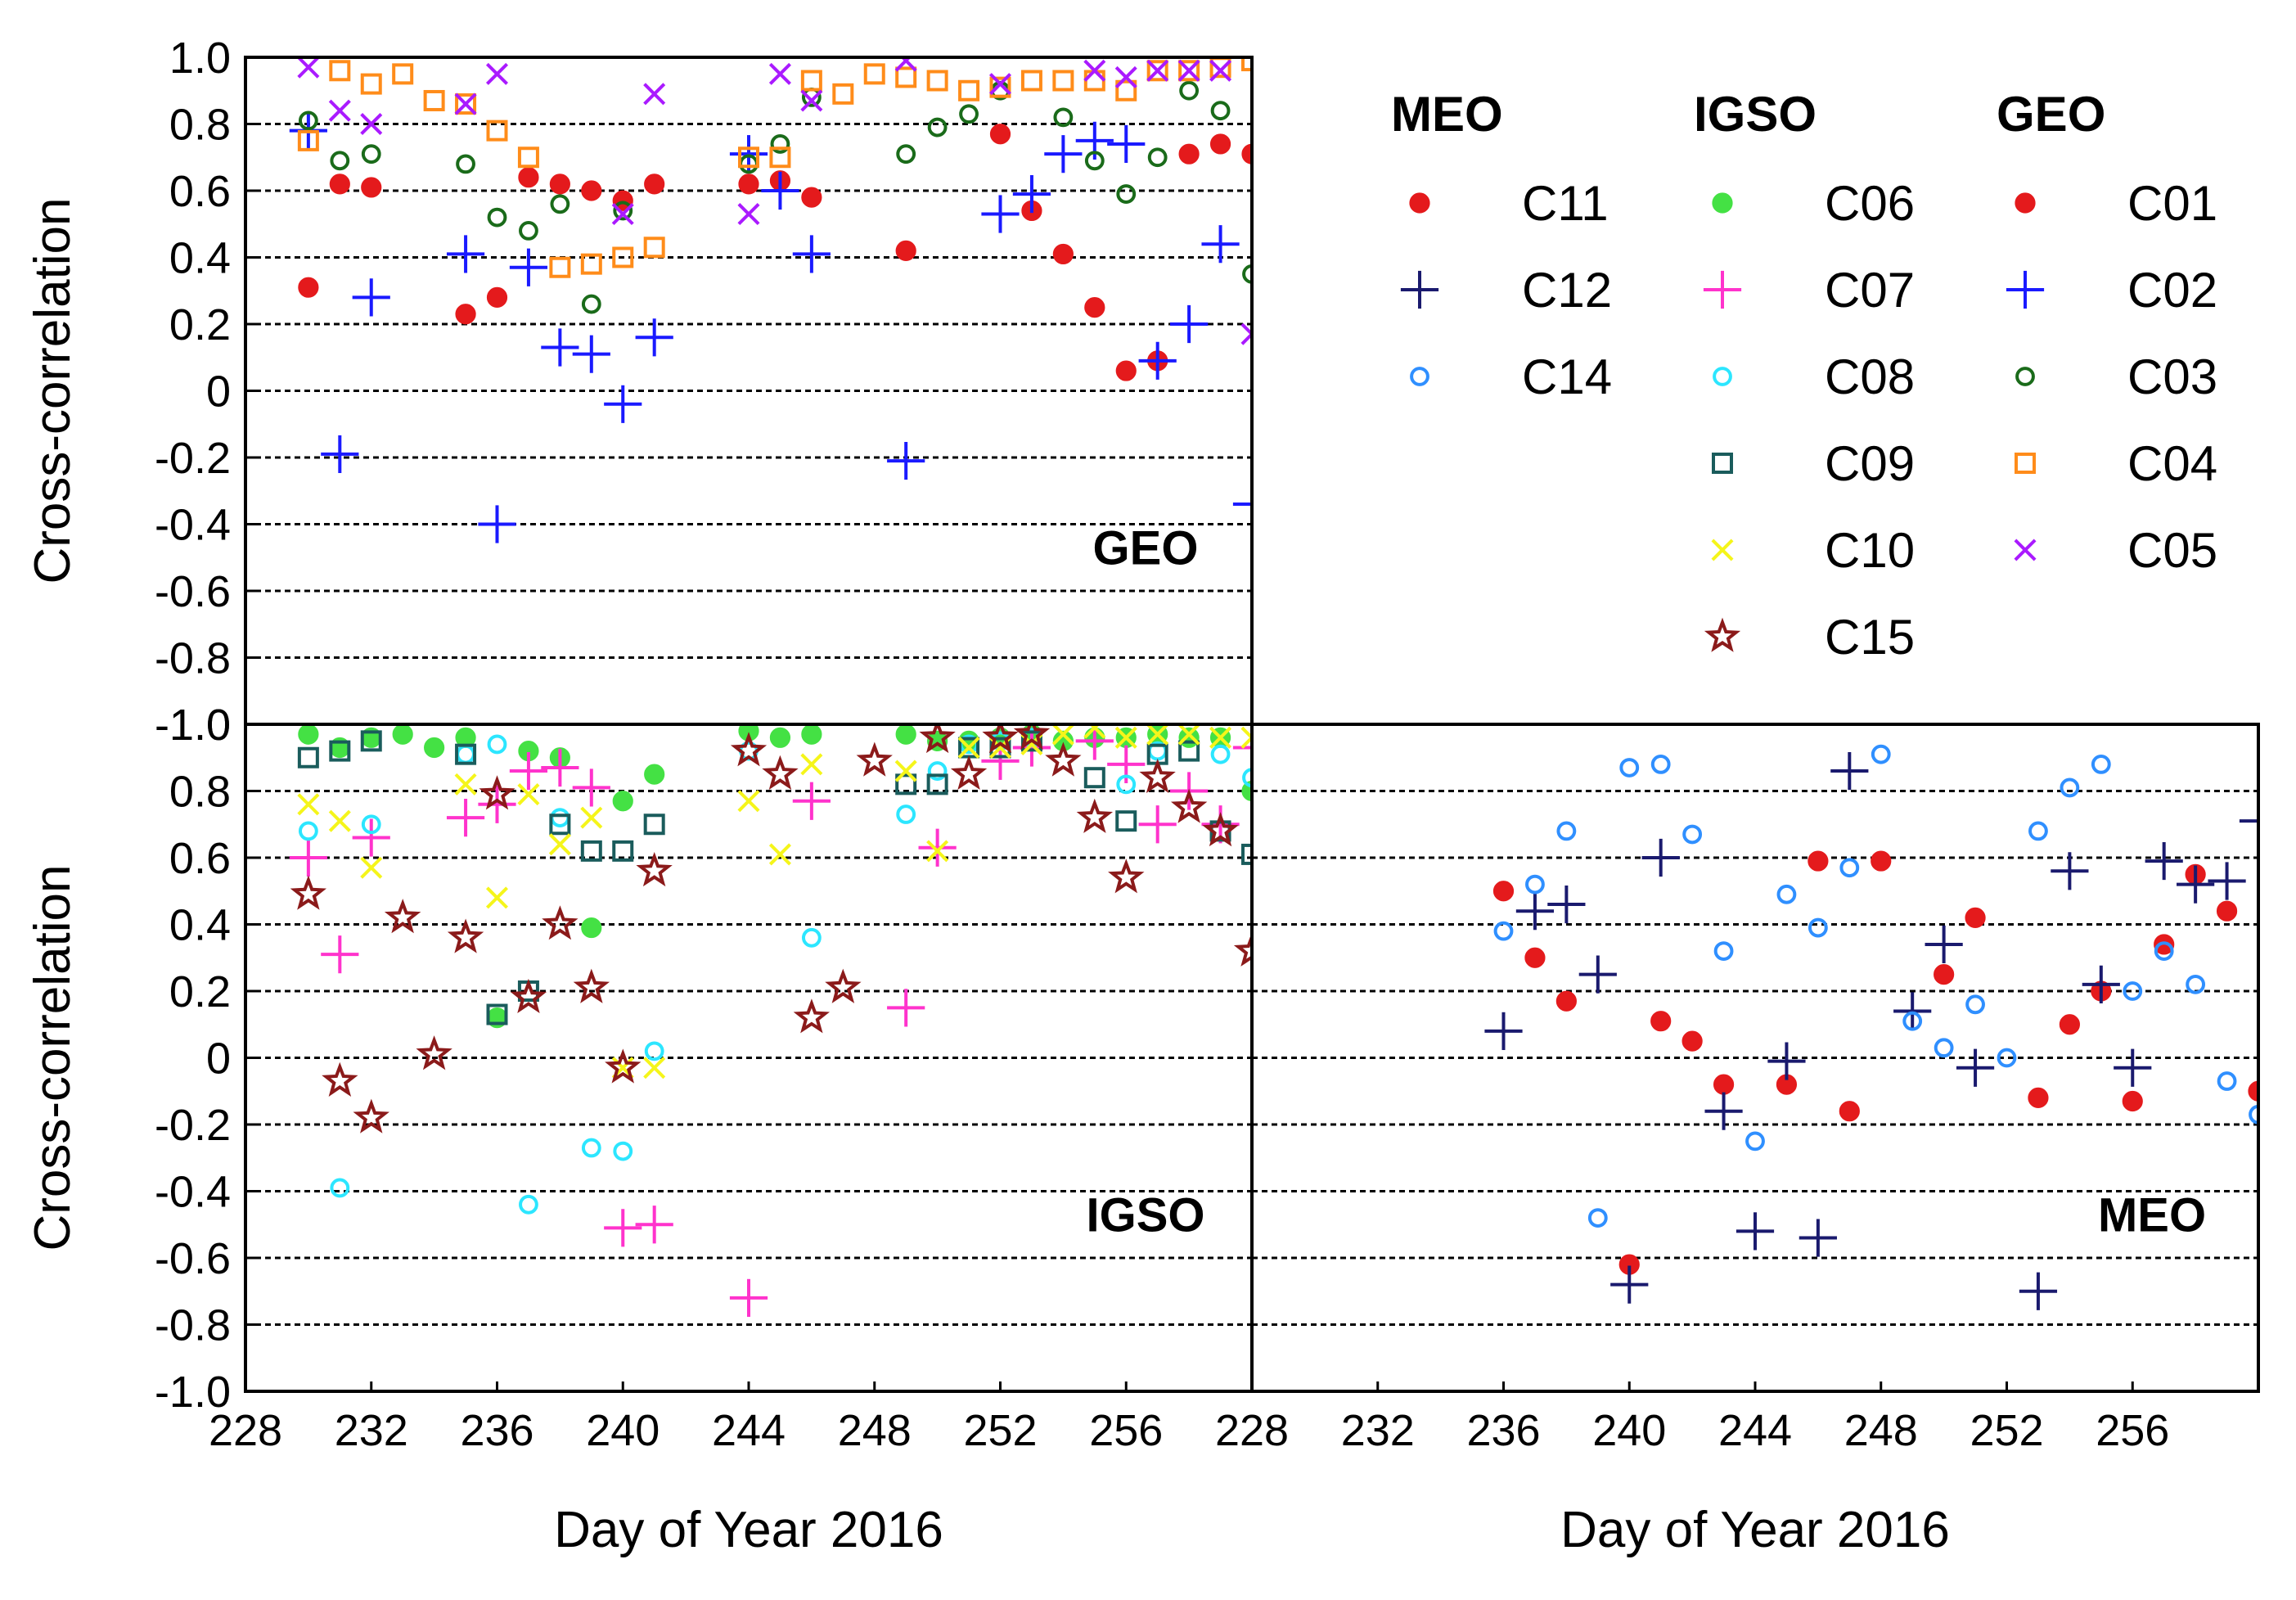  What do you see at coordinates (1567, 290) in the screenshot?
I see `legend-label-c12: C12` at bounding box center [1567, 290].